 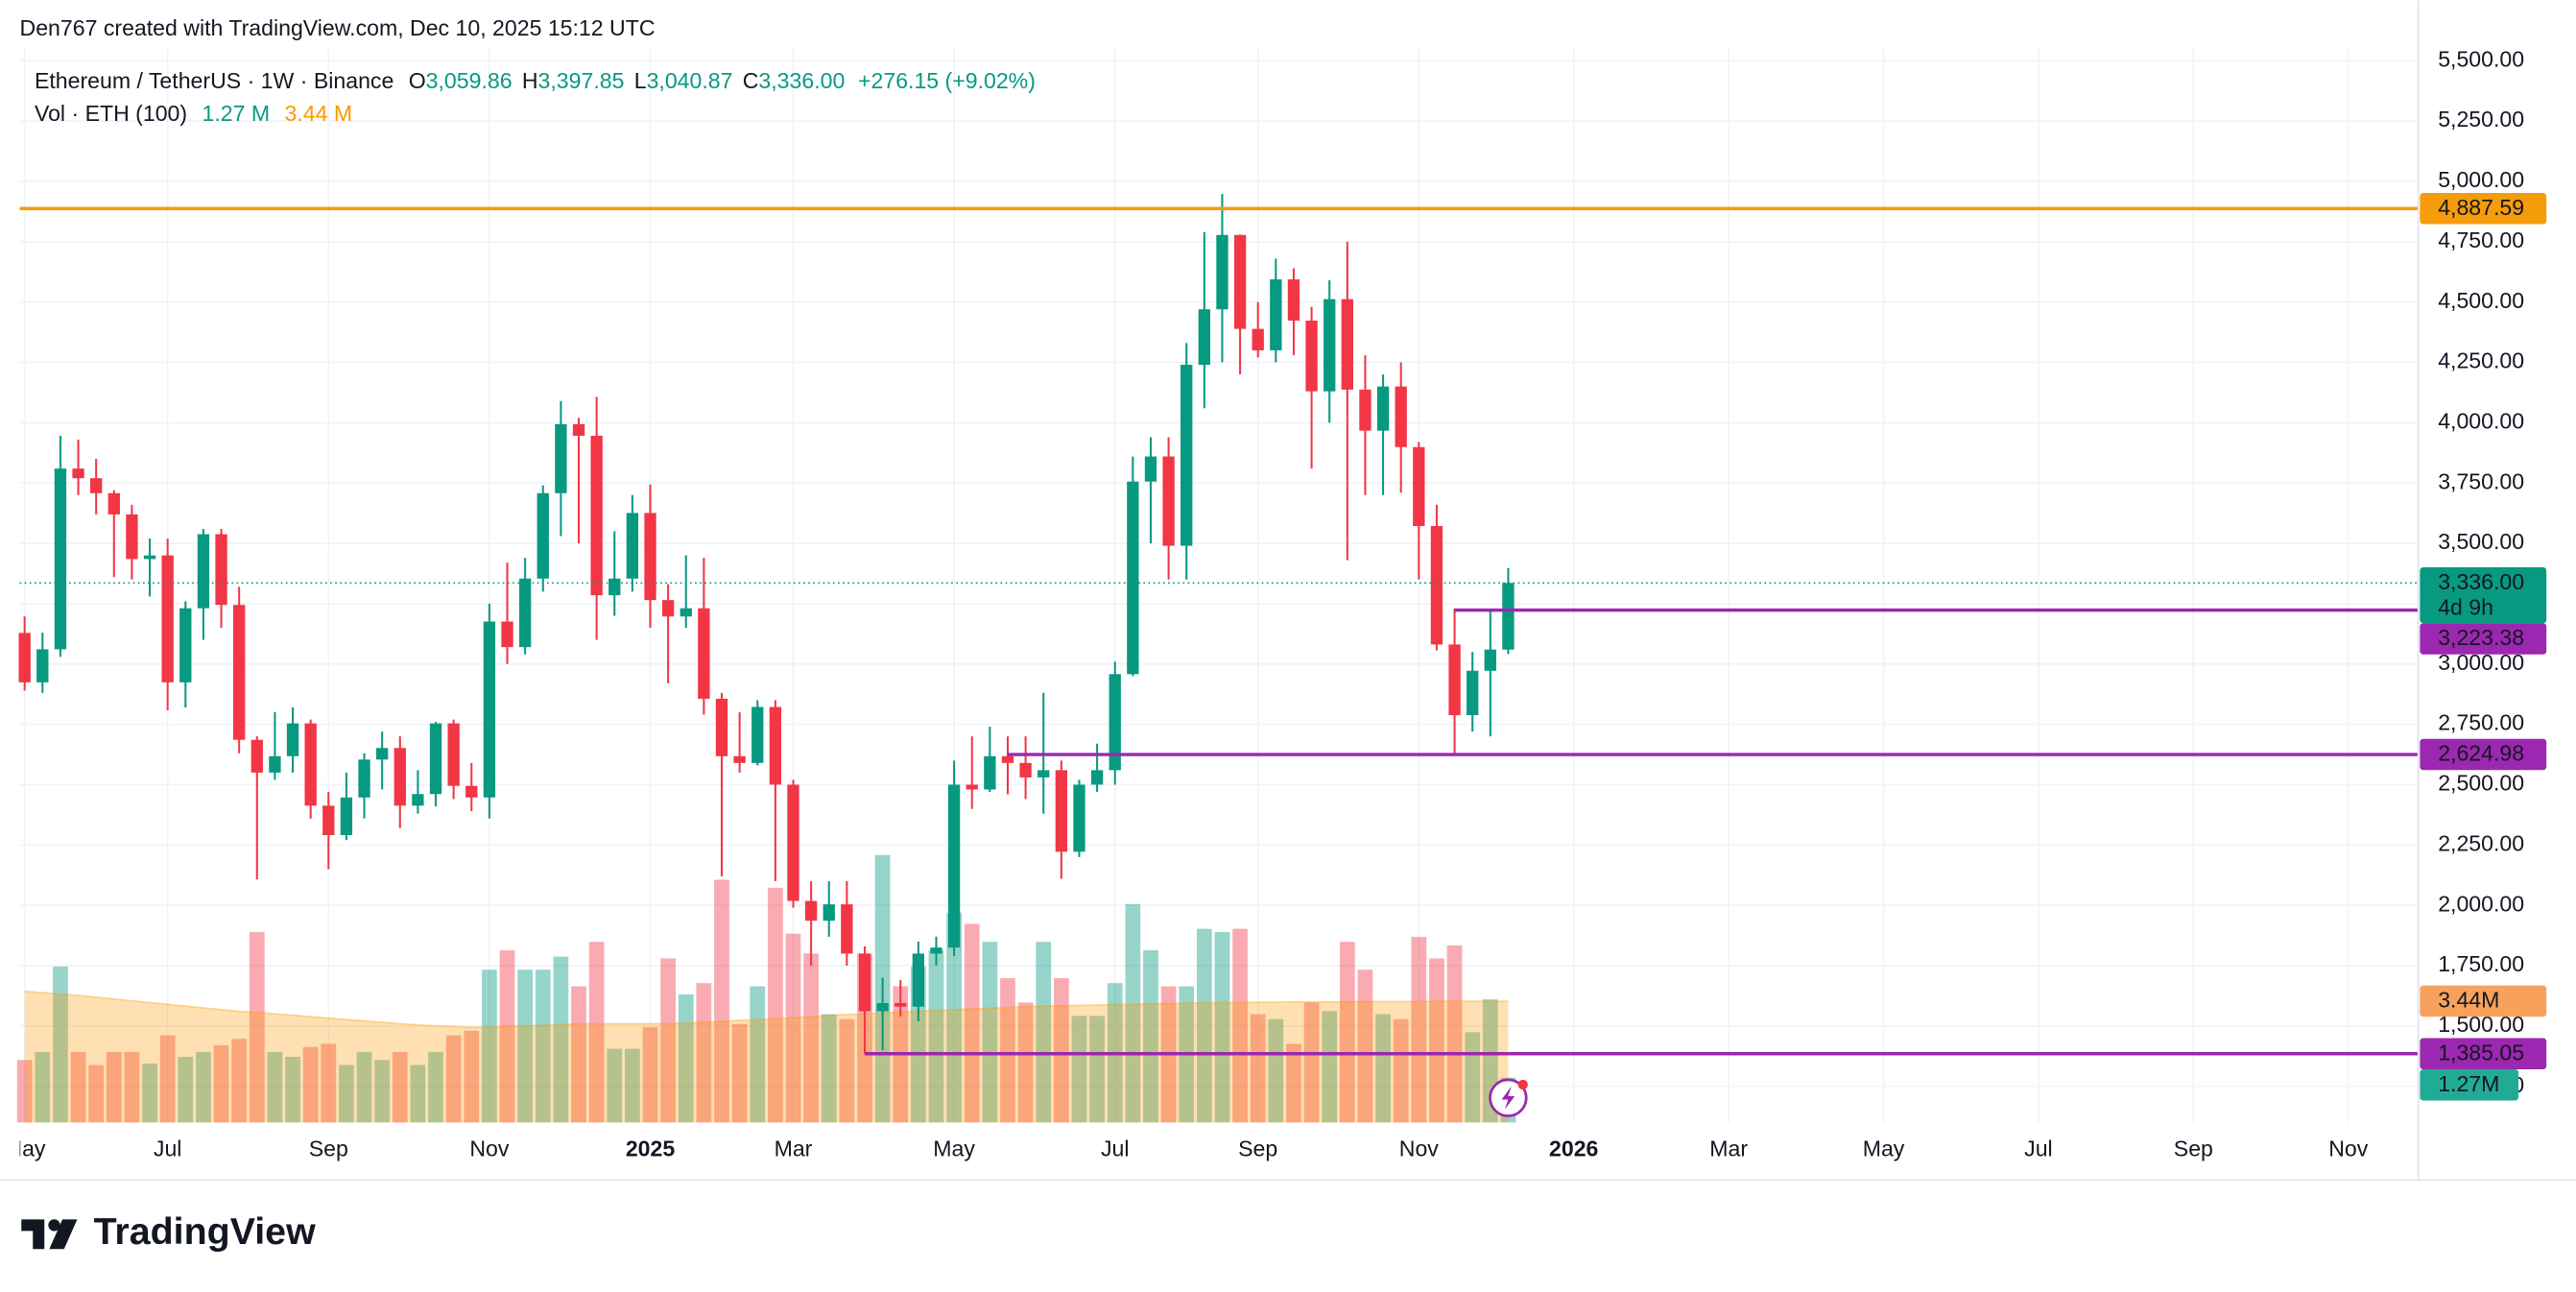 What do you see at coordinates (2481, 240) in the screenshot?
I see `y-tick-label: 4,750.00` at bounding box center [2481, 240].